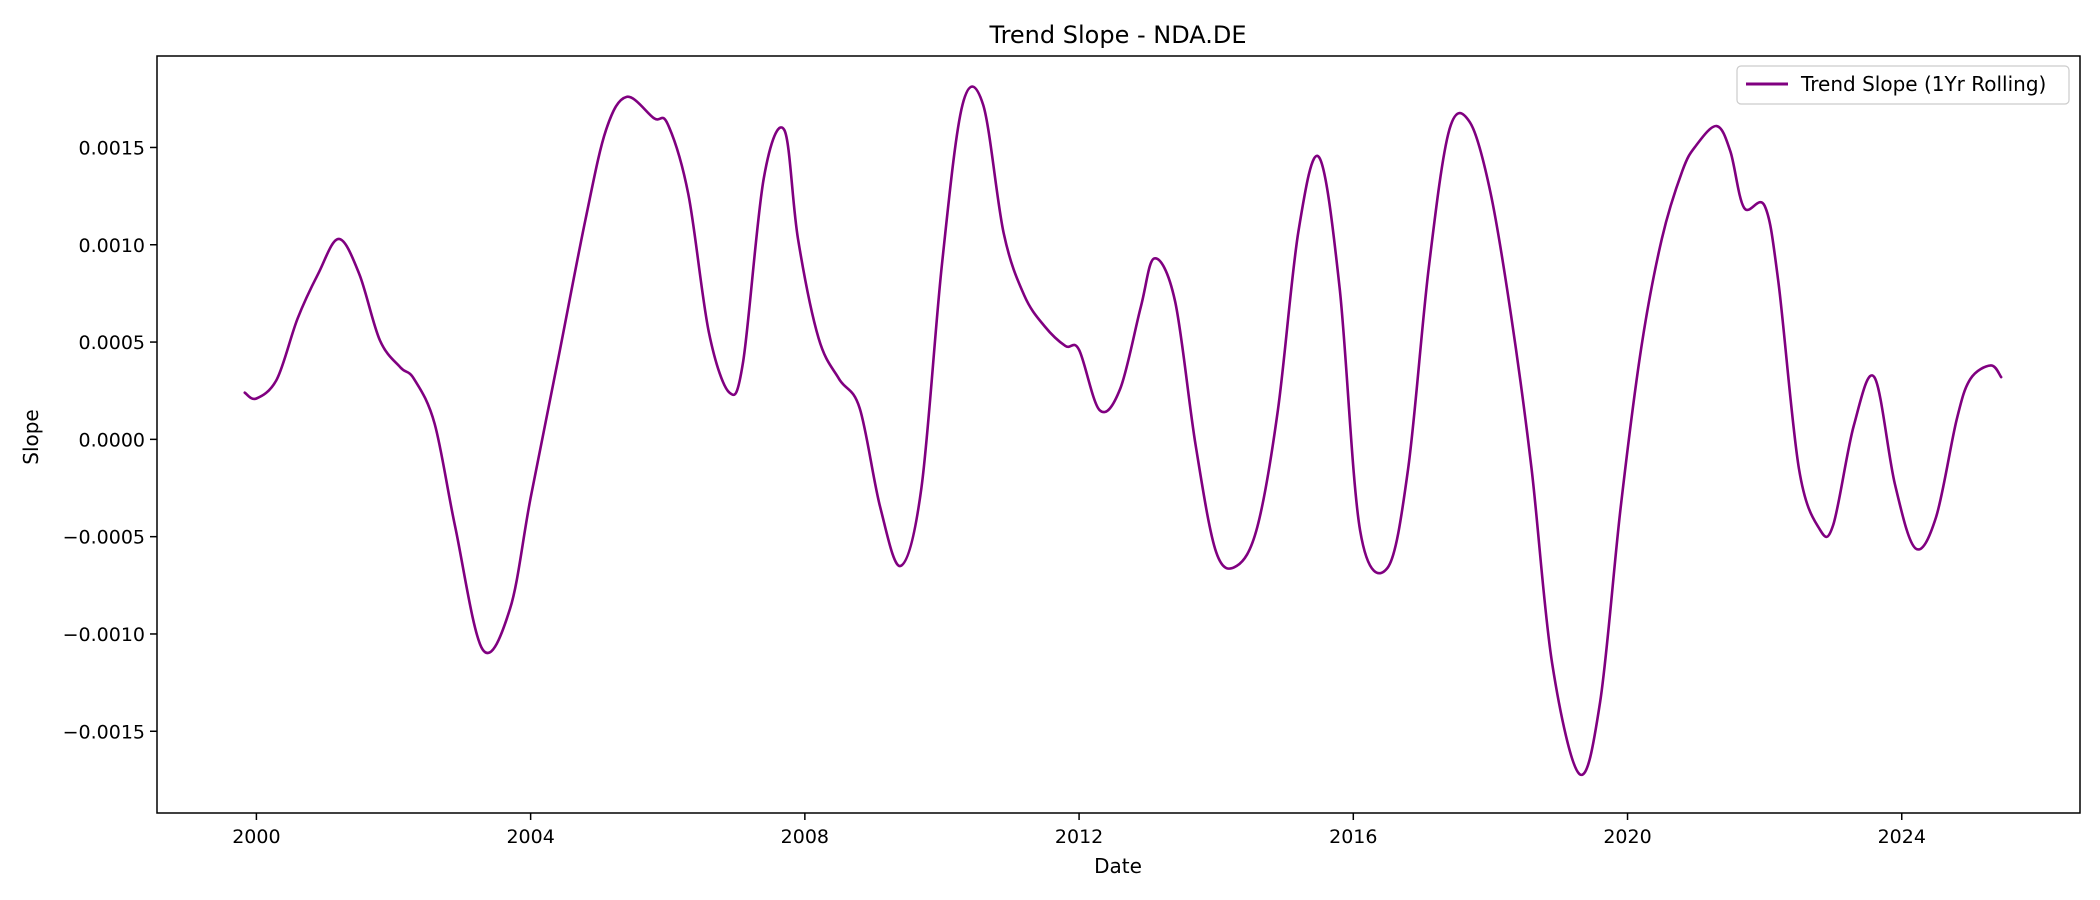  I want to click on legend: Trend Slope (1Yr Rolling), so click(1903, 85).